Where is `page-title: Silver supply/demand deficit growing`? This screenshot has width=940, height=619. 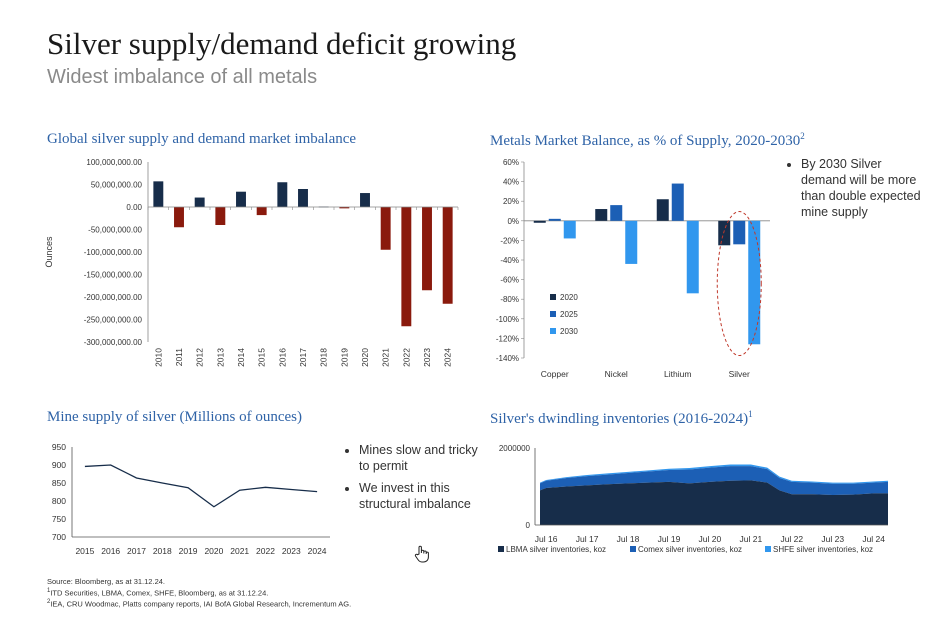
page-title: Silver supply/demand deficit growing is located at coordinates (282, 43).